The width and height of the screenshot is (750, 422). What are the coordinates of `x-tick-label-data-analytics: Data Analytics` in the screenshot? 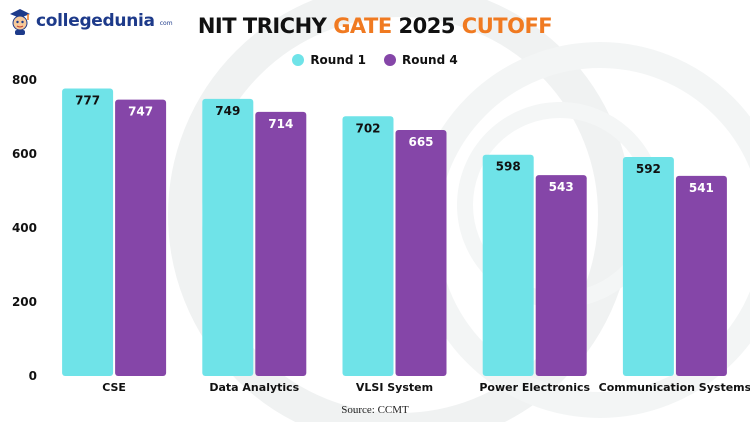 It's located at (254, 387).